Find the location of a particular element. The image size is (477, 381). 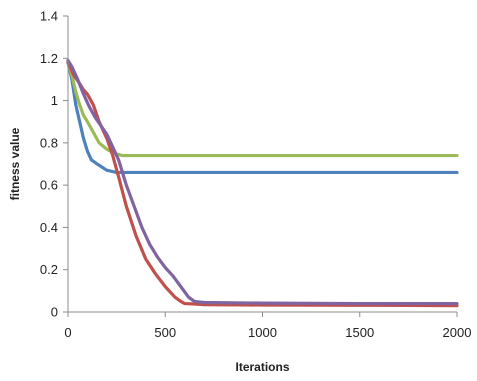

y-tick-label: 1 is located at coordinates (54, 100).